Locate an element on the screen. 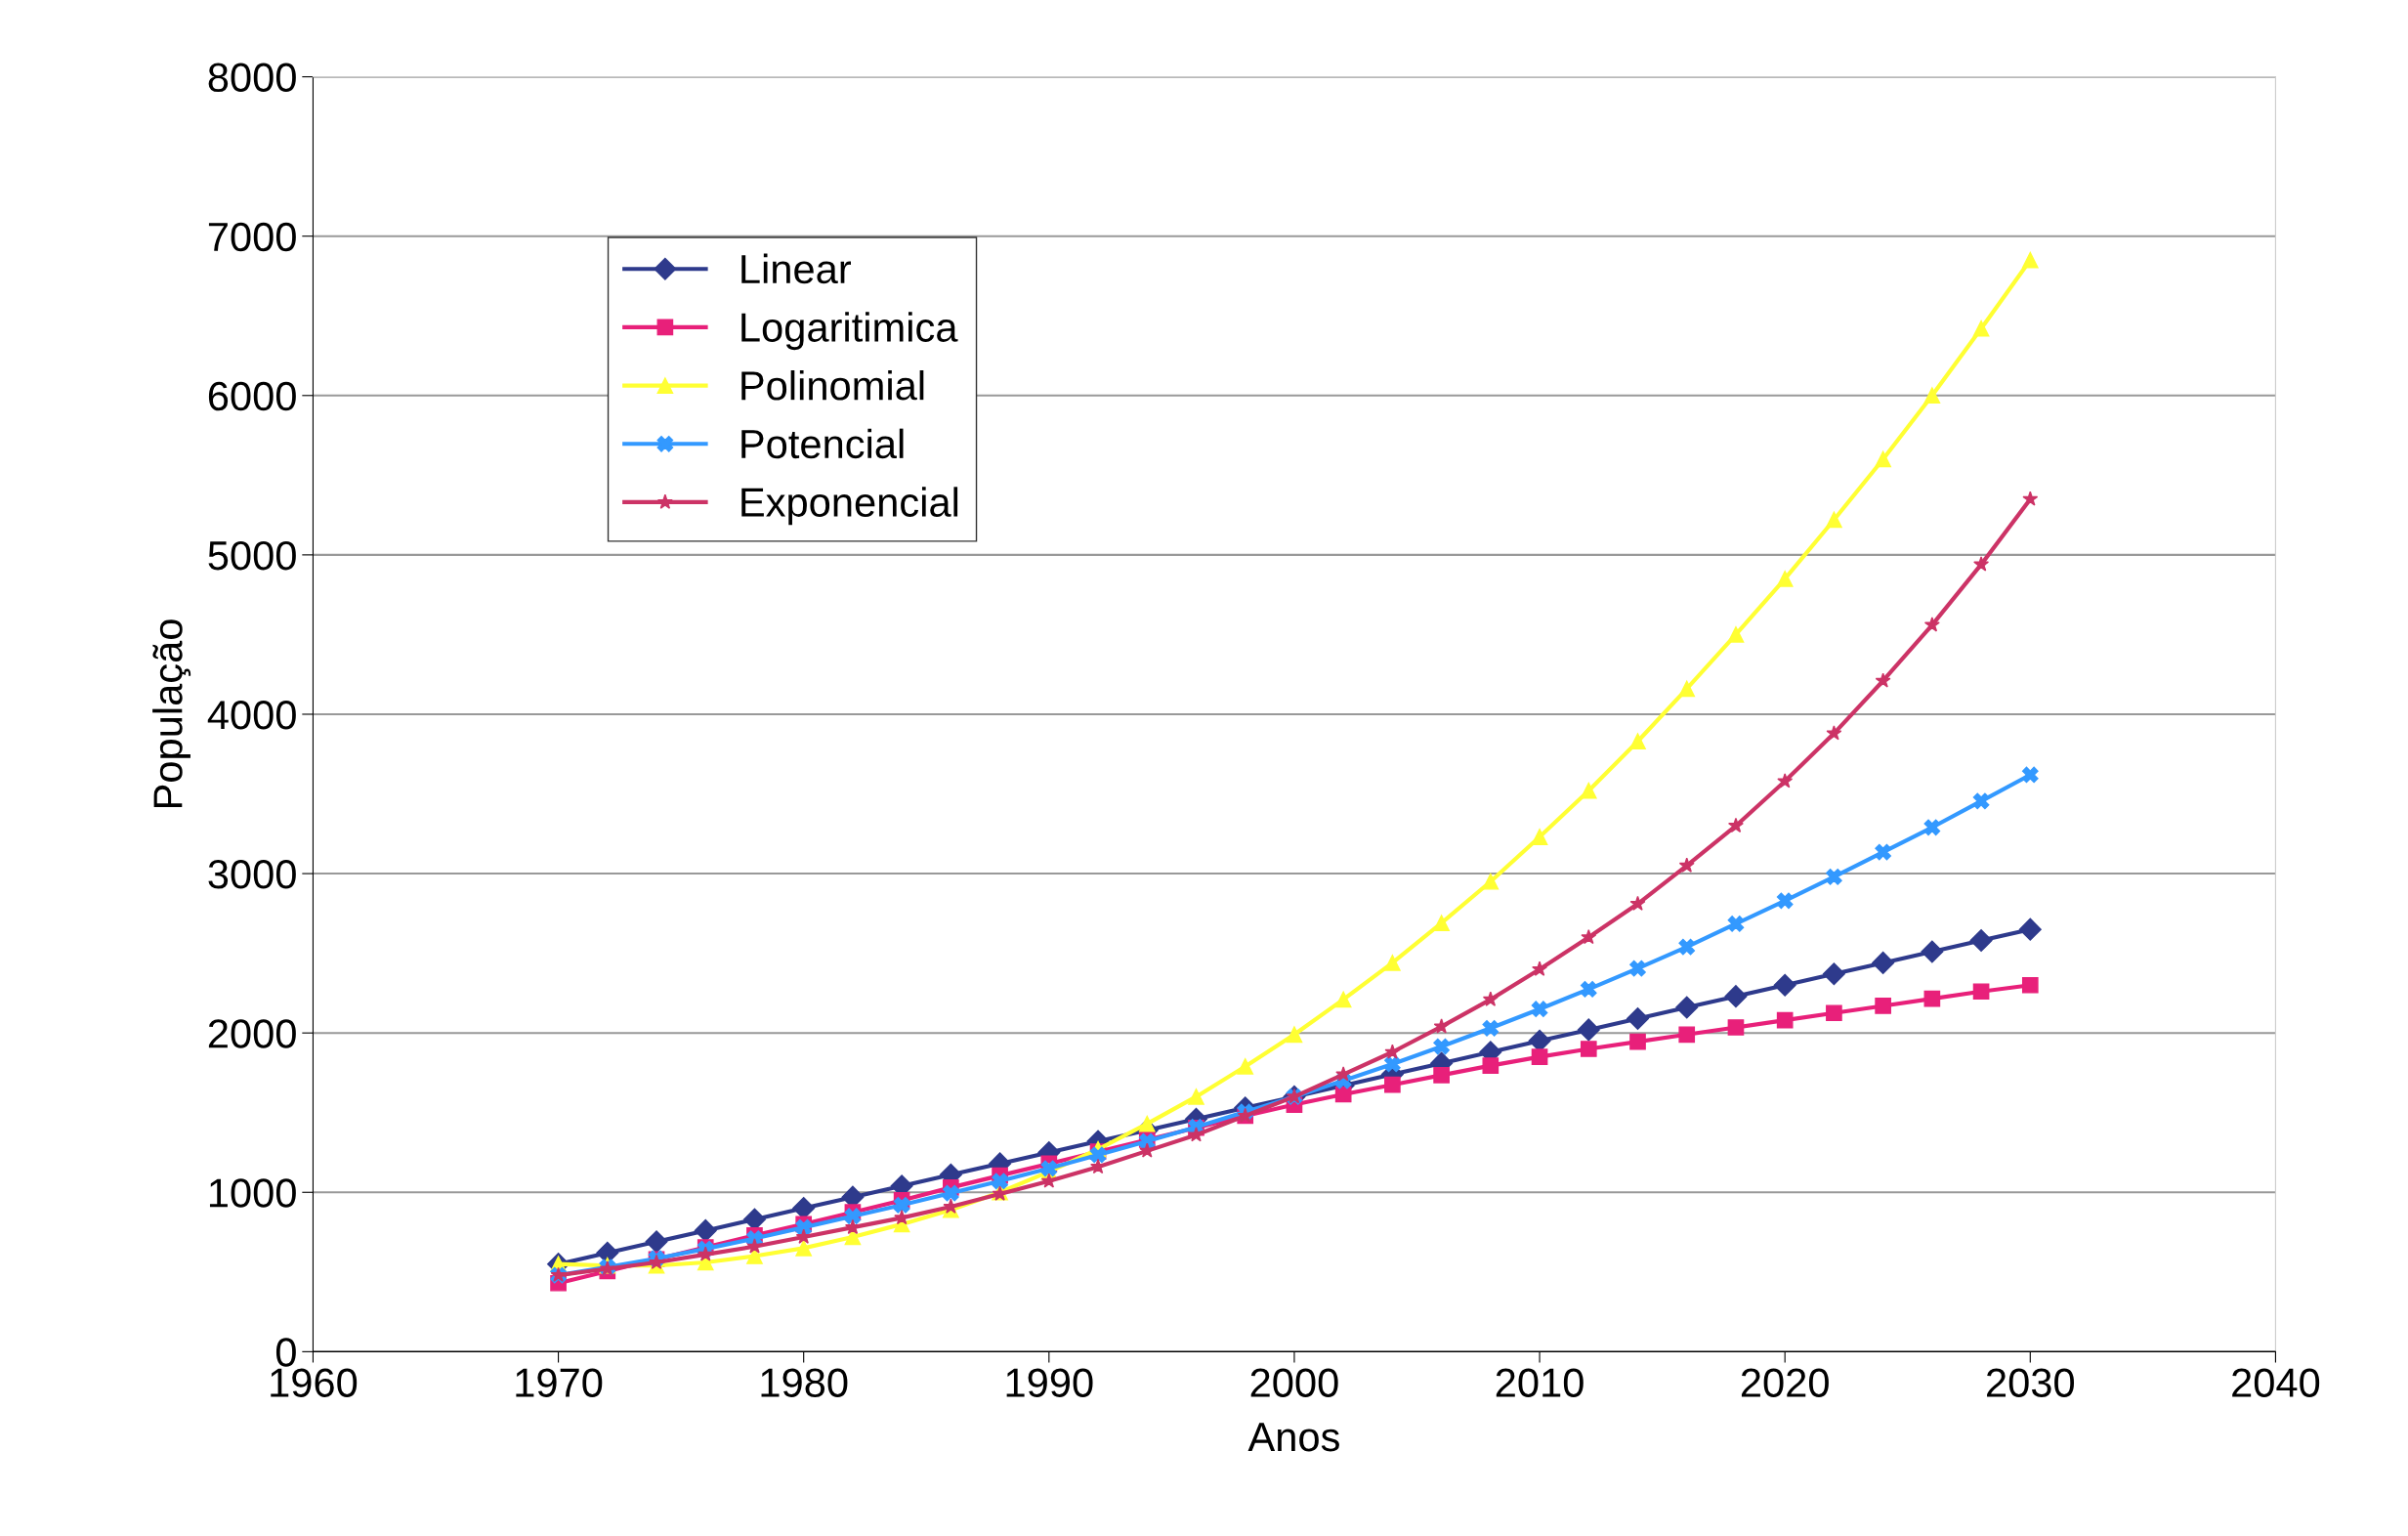 The image size is (2408, 1536). x-tick-label: 1980 is located at coordinates (804, 1382).